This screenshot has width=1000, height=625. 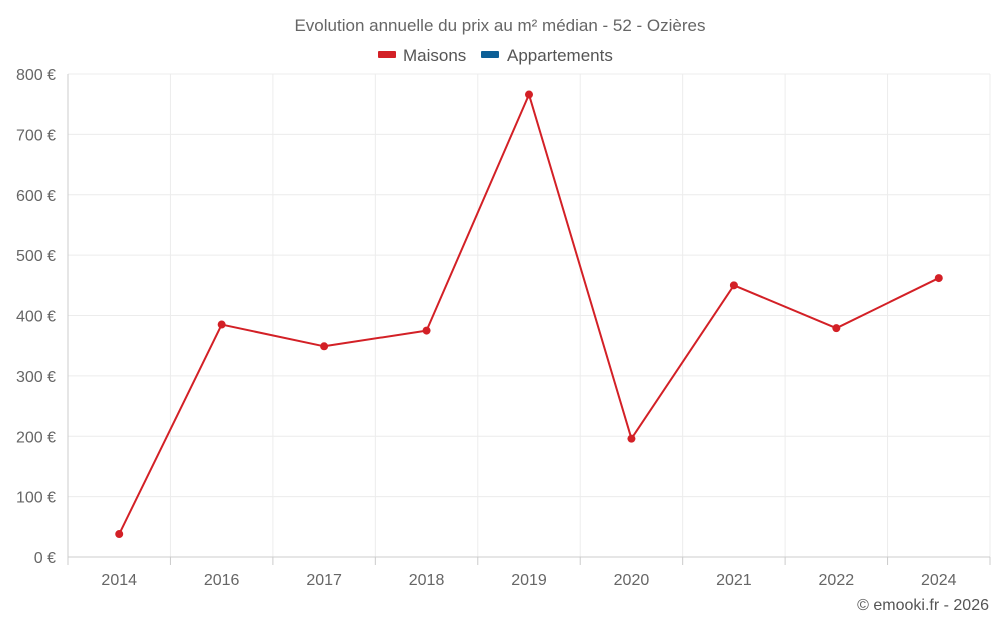 What do you see at coordinates (836, 328) in the screenshot?
I see `data-point-2022` at bounding box center [836, 328].